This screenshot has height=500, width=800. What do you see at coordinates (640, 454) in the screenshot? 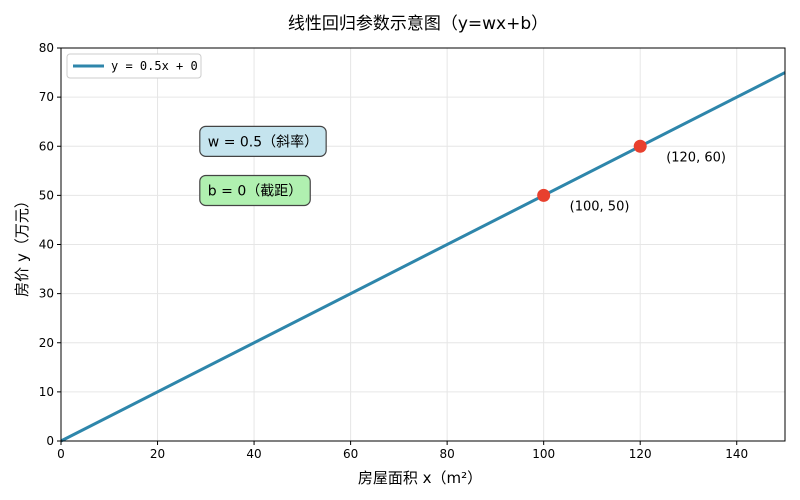
I see `x-tick-label: 120` at bounding box center [640, 454].